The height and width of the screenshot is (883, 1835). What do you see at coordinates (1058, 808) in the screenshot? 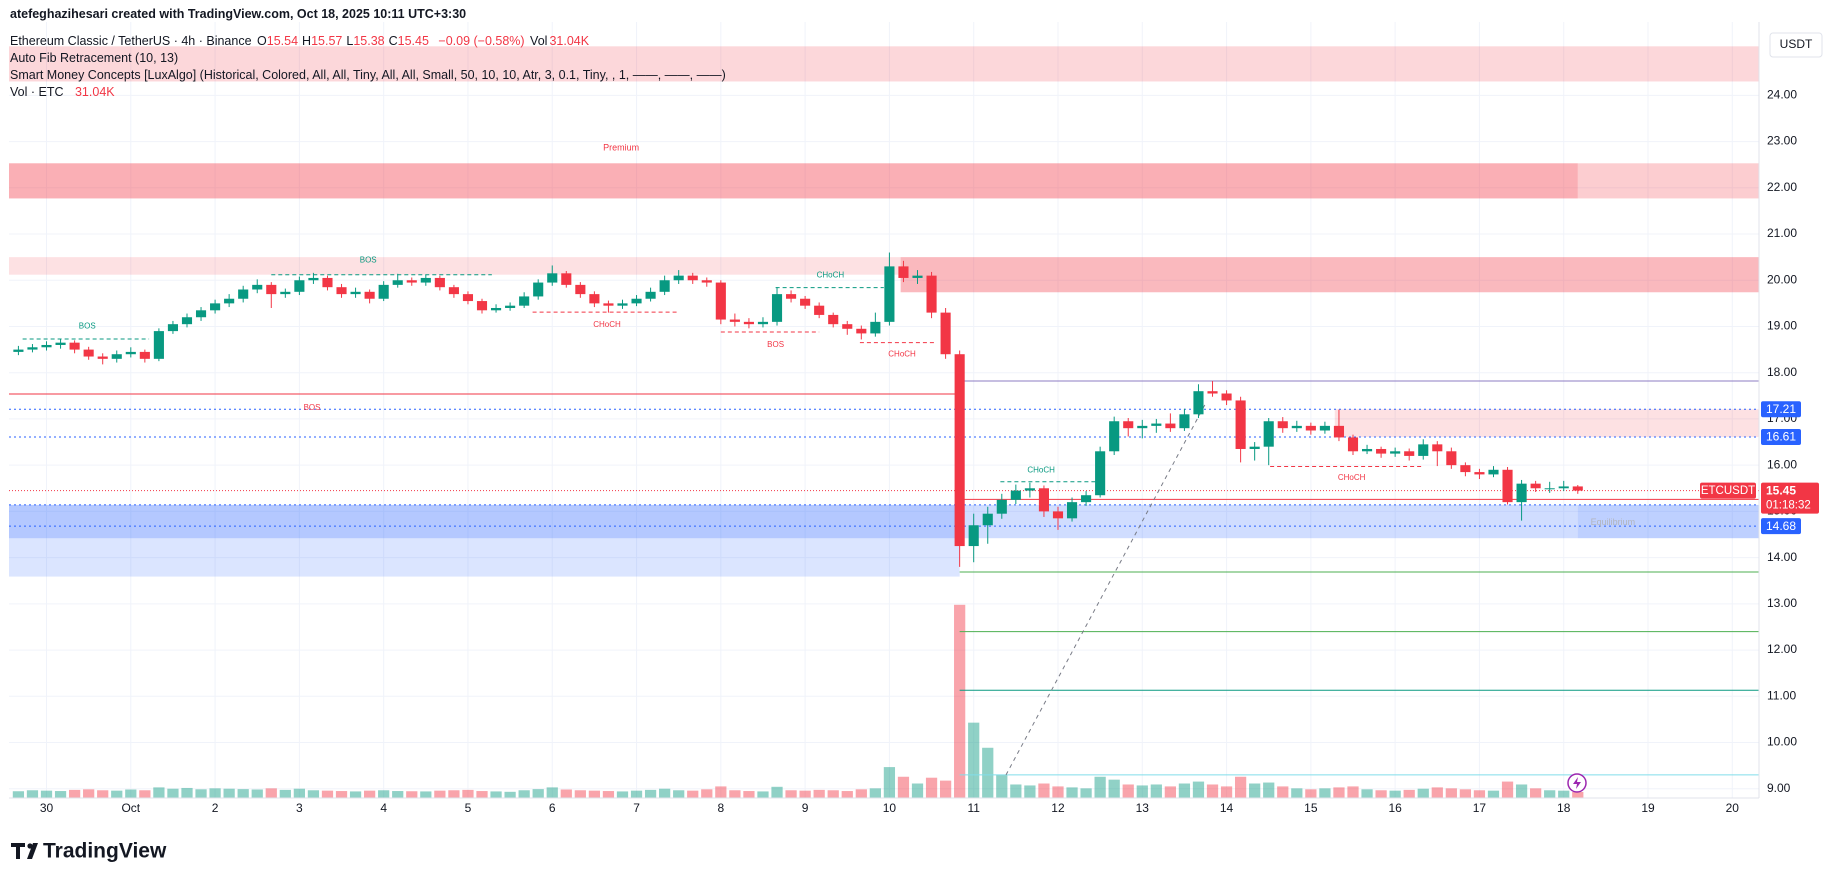
I see `x-tick-label: 12` at bounding box center [1058, 808].